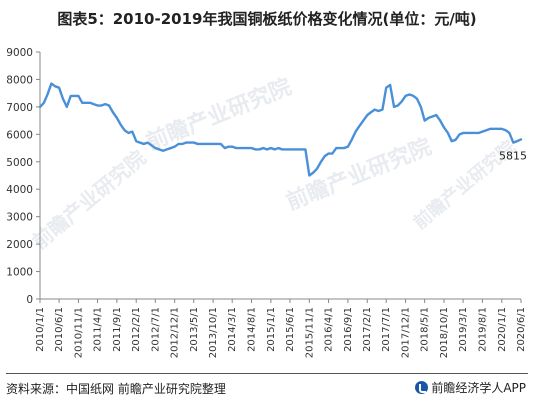  Describe the element at coordinates (482, 329) in the screenshot. I see `x-tick-label: 2019/8/1` at that location.